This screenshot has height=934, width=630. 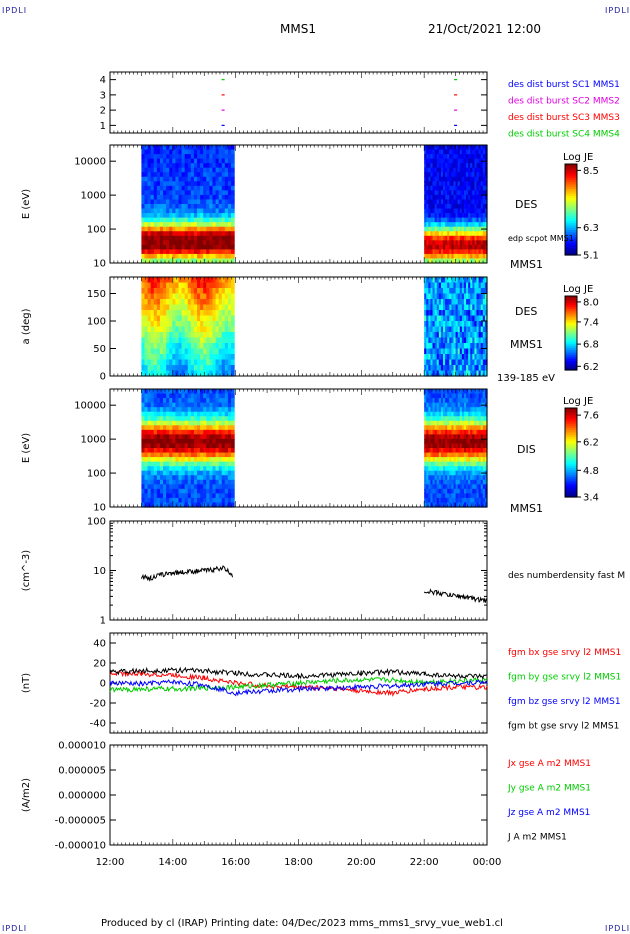 I want to click on des-pitch-colorbar-tick-label: 6.2, so click(x=591, y=367).